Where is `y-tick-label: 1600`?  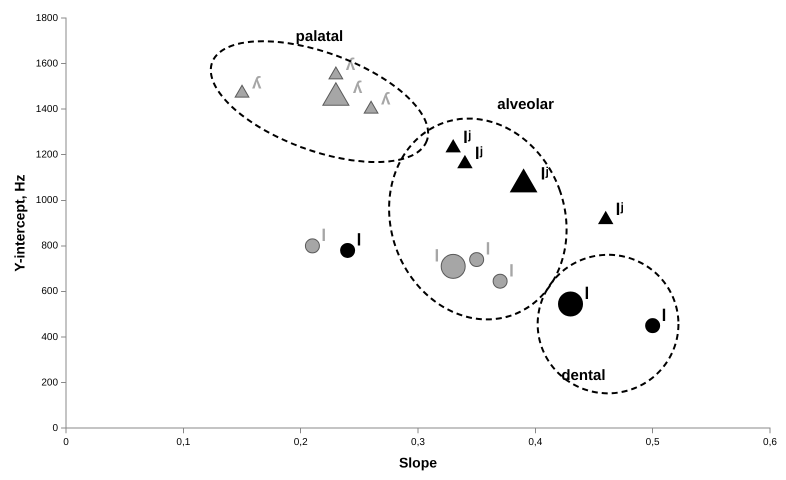 y-tick-label: 1600 is located at coordinates (47, 64).